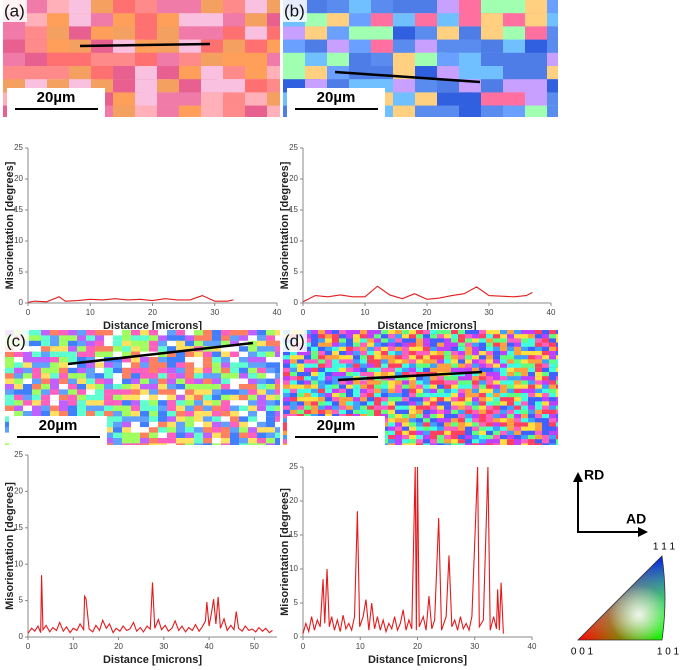 This screenshot has height=670, width=685. I want to click on x-tick-label: 20, so click(427, 312).